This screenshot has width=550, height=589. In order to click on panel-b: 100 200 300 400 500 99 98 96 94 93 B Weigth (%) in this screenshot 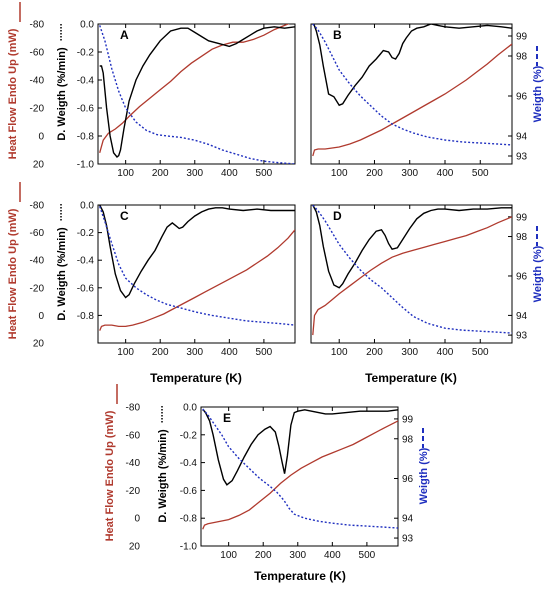, I will do `click(427, 101)`.